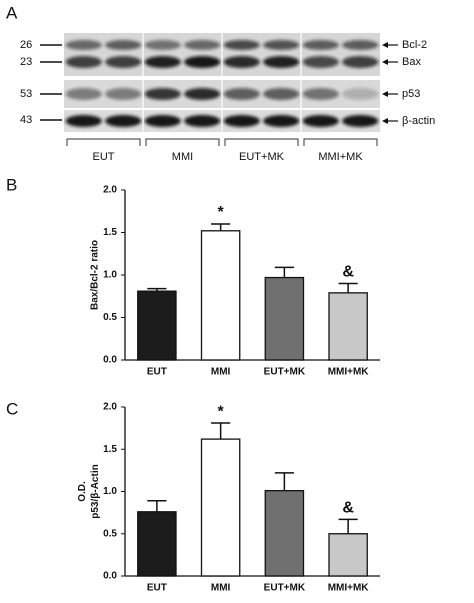  I want to click on group-label: EUT+MK, so click(262, 157).